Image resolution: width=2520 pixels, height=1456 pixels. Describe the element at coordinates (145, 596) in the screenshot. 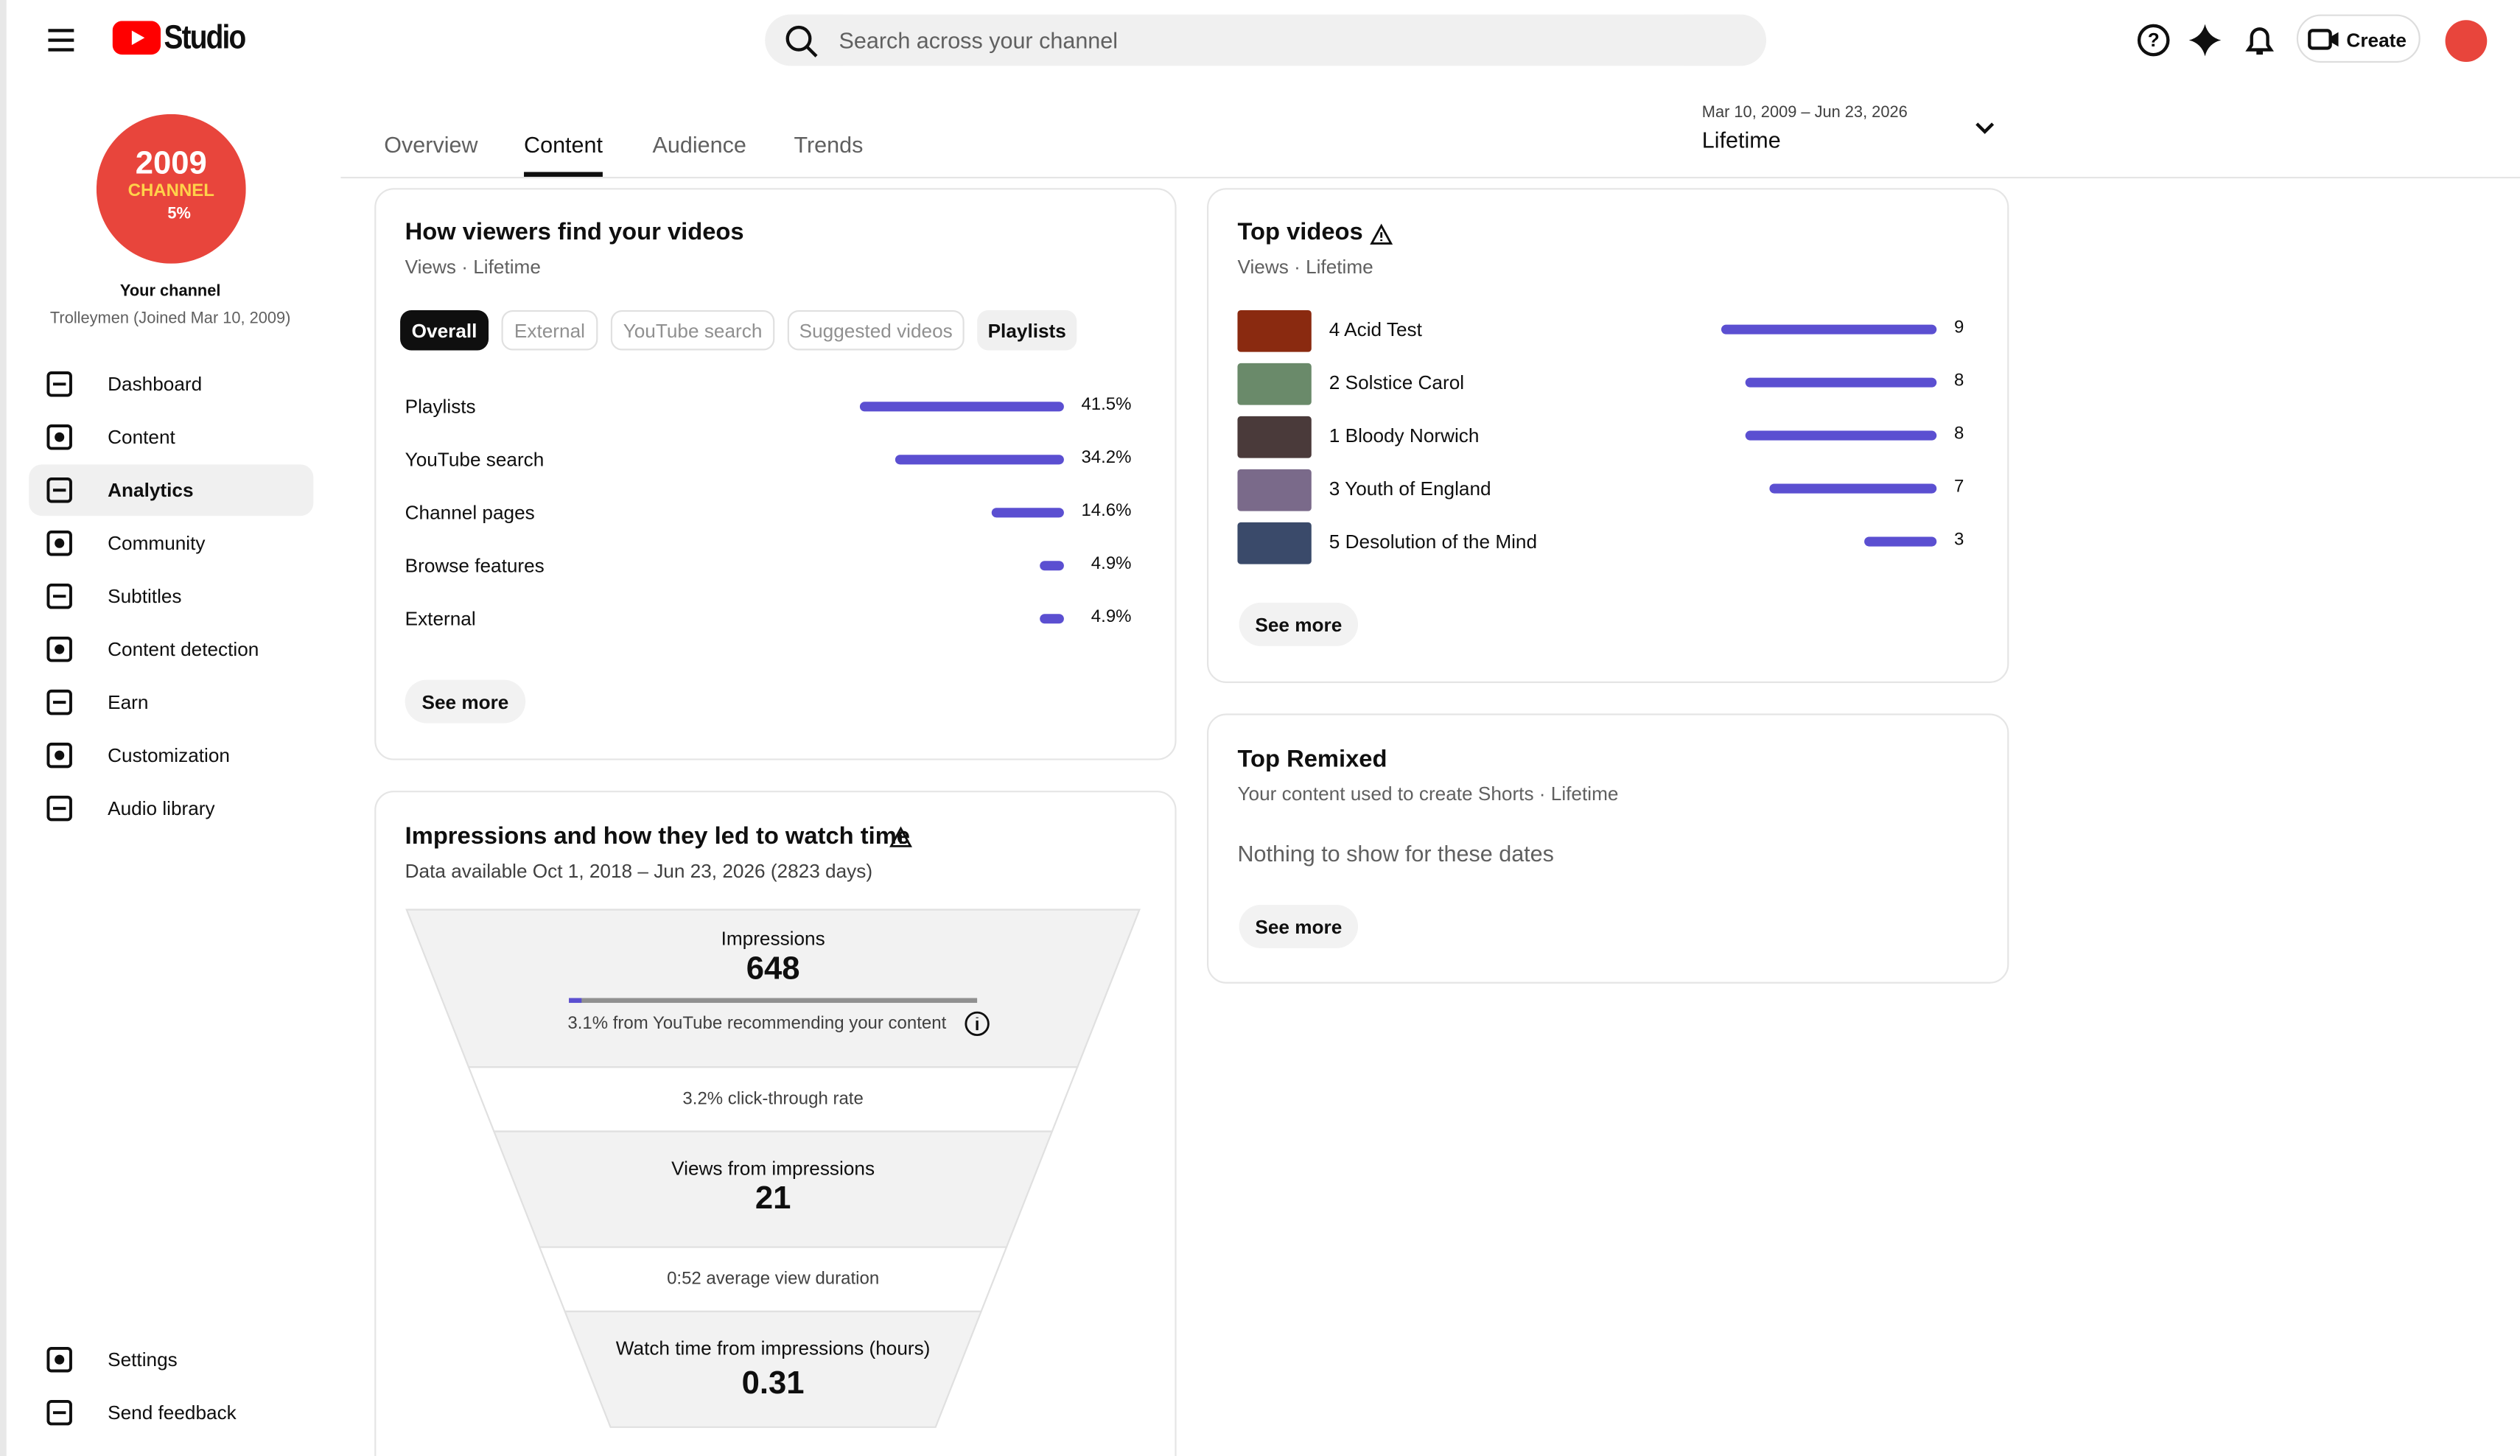

I see `nav-item: Subtitles` at that location.